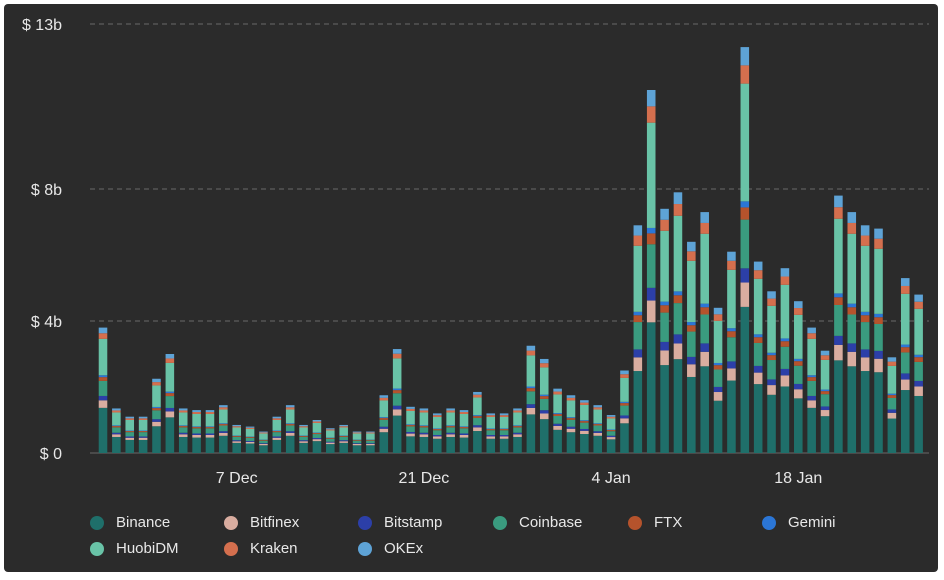  I want to click on legend-item-ftx: FTX, so click(655, 522).